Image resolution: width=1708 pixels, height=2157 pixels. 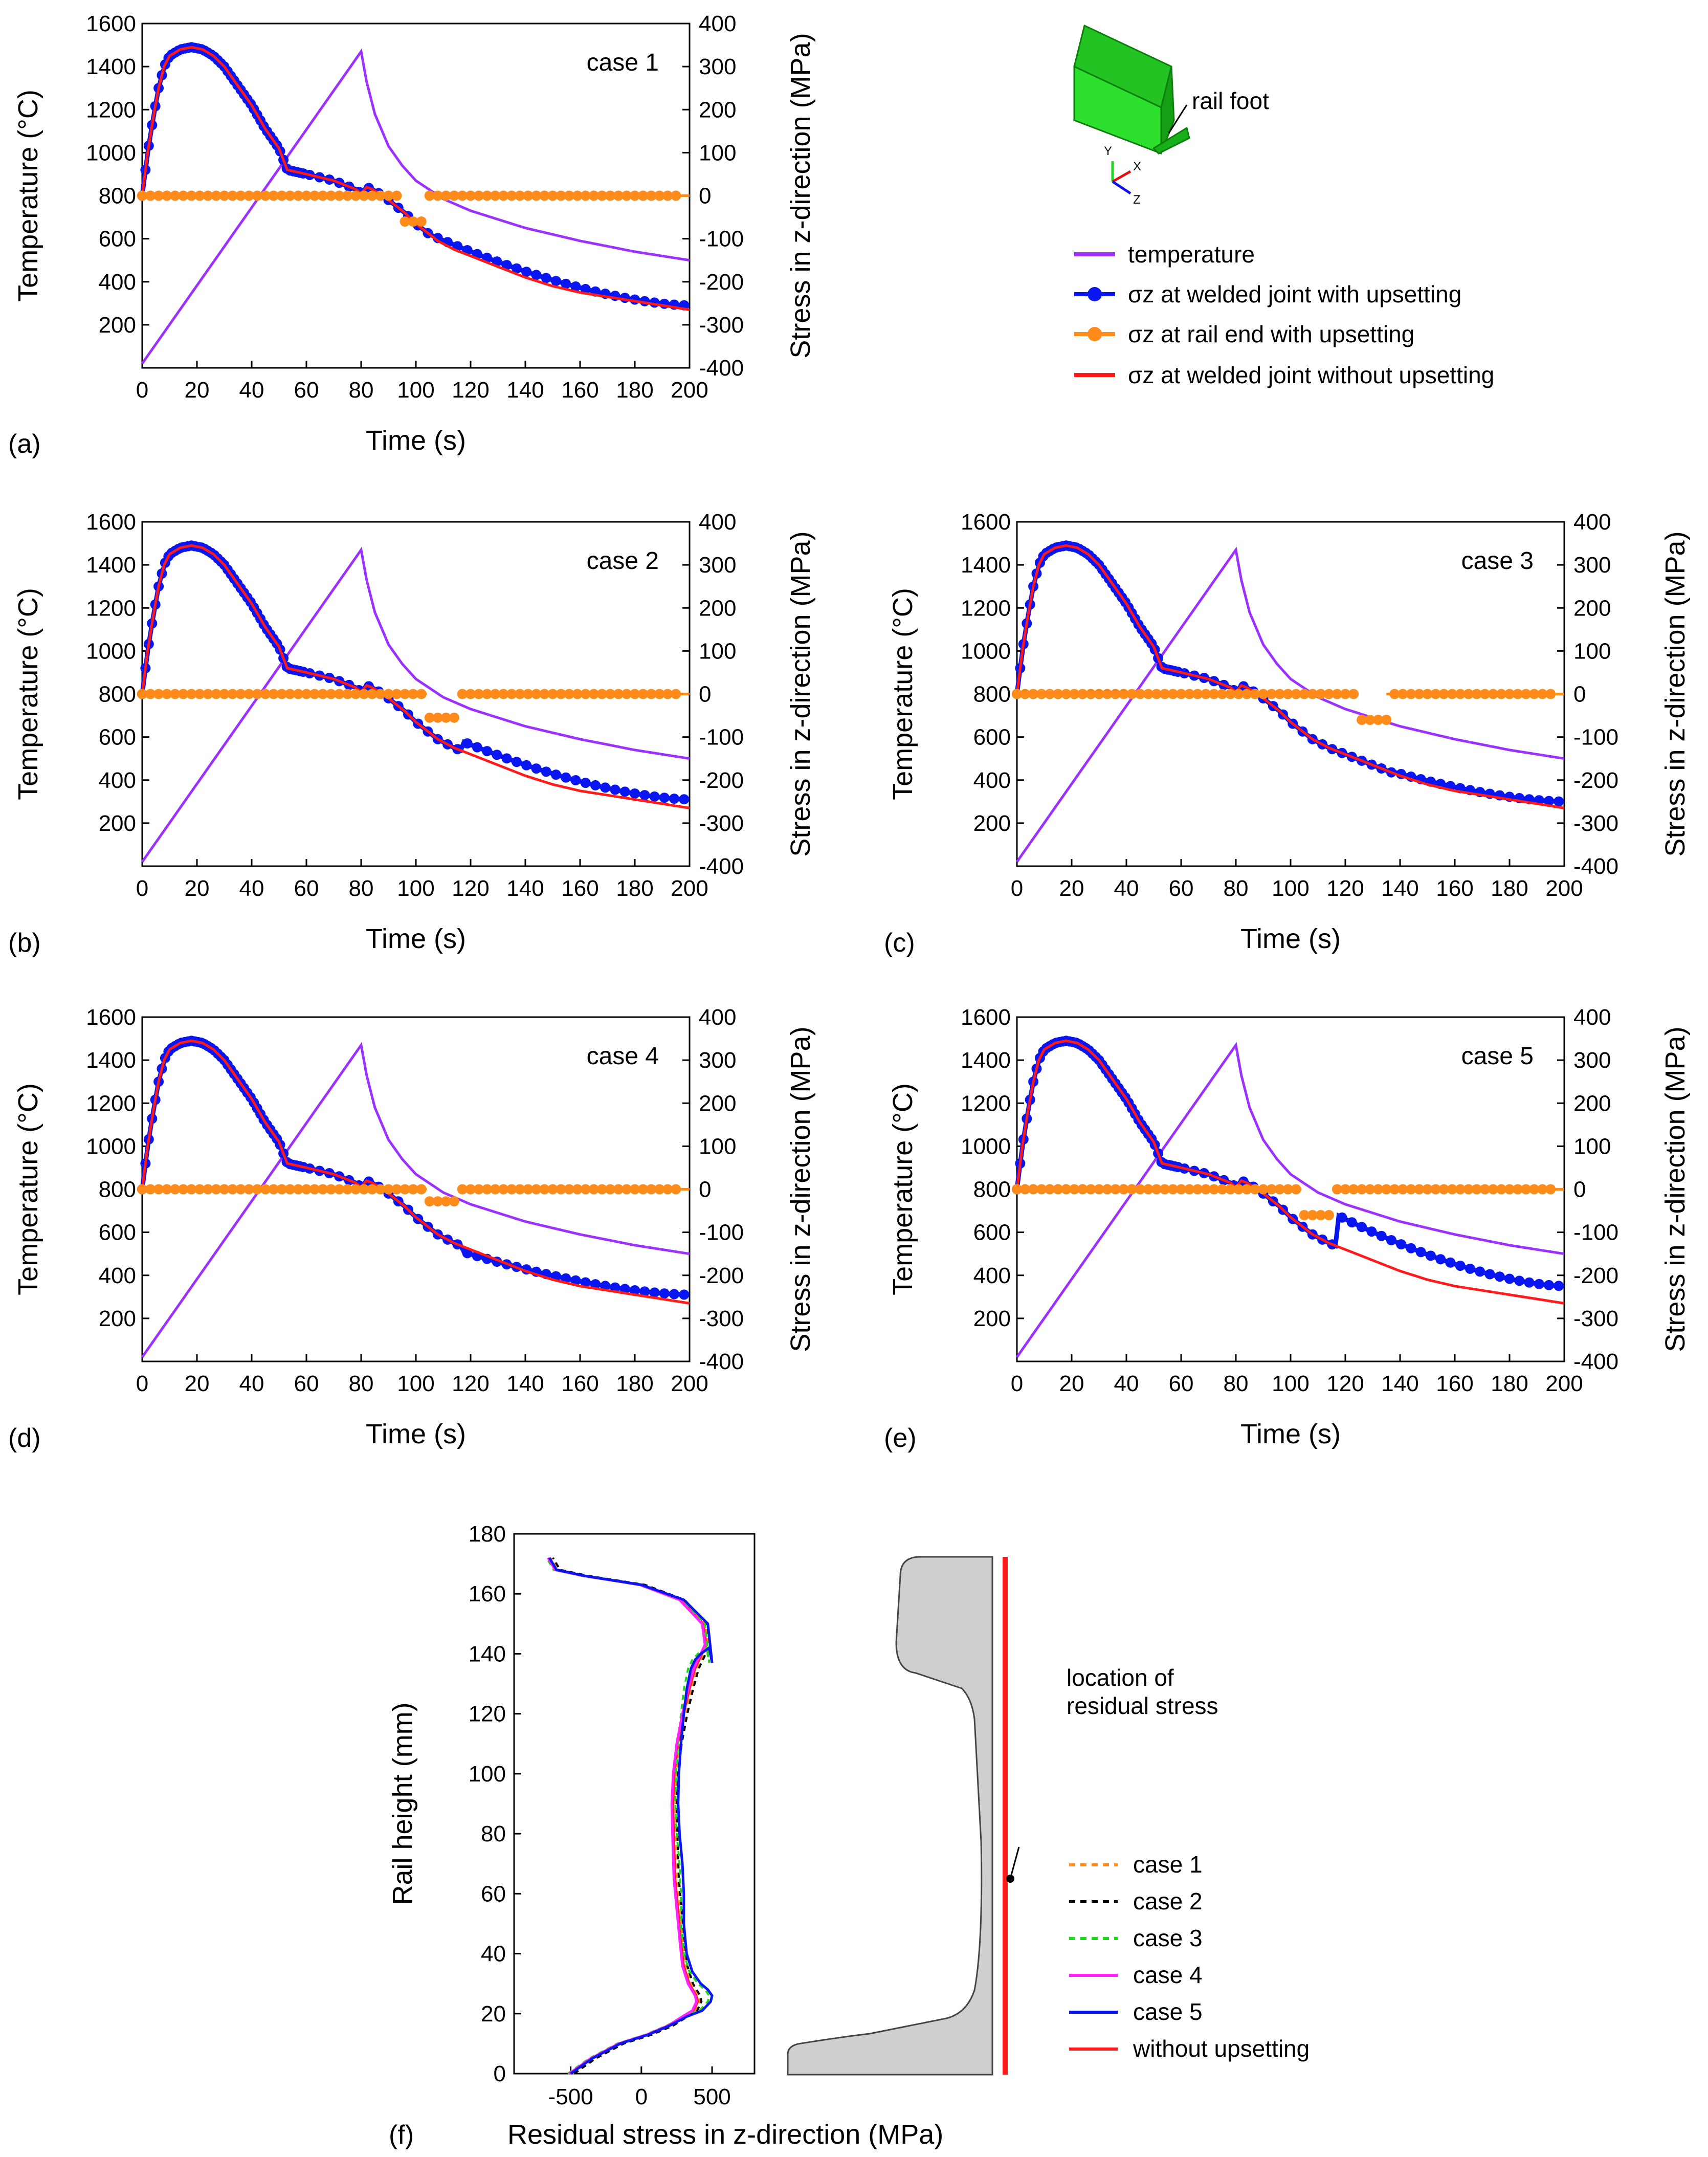 What do you see at coordinates (992, 1318) in the screenshot?
I see `y-left-tick-label: 200` at bounding box center [992, 1318].